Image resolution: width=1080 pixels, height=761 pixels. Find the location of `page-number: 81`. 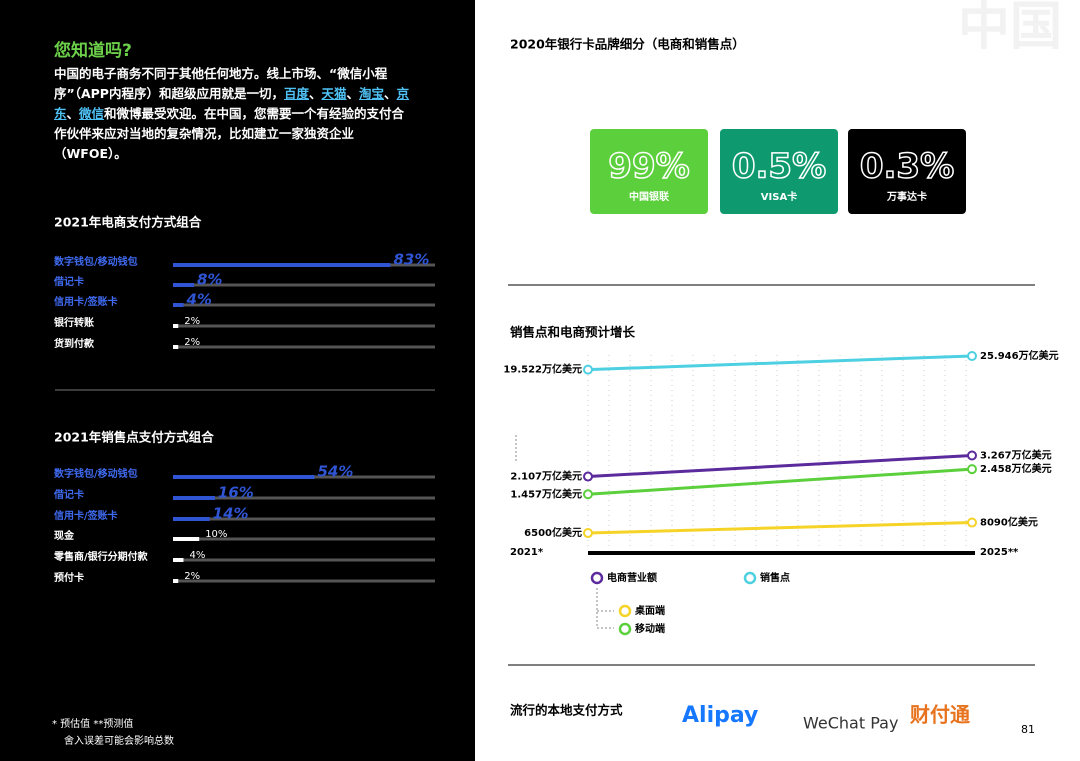

page-number: 81 is located at coordinates (1028, 729).